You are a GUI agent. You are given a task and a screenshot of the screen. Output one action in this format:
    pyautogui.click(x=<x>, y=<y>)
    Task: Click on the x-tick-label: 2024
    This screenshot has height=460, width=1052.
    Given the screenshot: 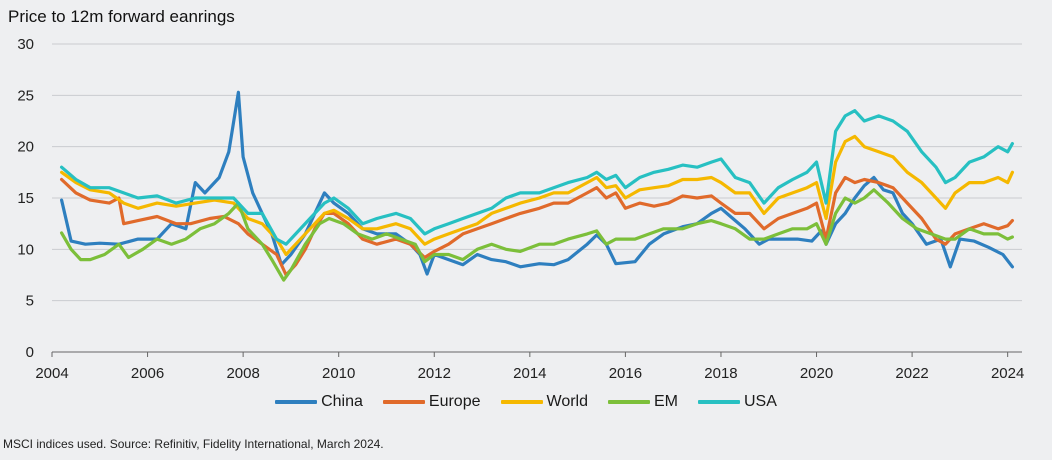 What is the action you would take?
    pyautogui.click(x=1007, y=373)
    